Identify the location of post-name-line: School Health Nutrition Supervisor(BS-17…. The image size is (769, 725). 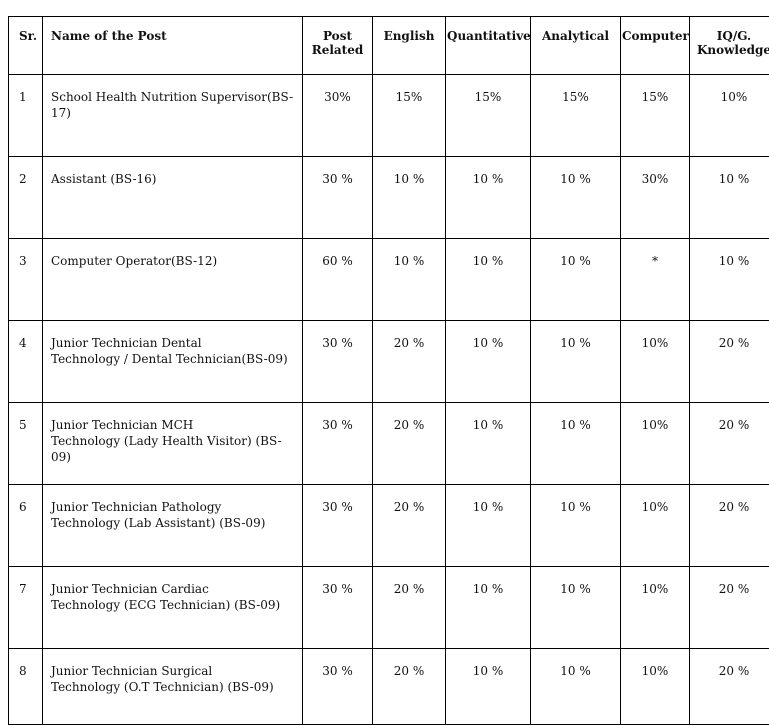
(172, 105).